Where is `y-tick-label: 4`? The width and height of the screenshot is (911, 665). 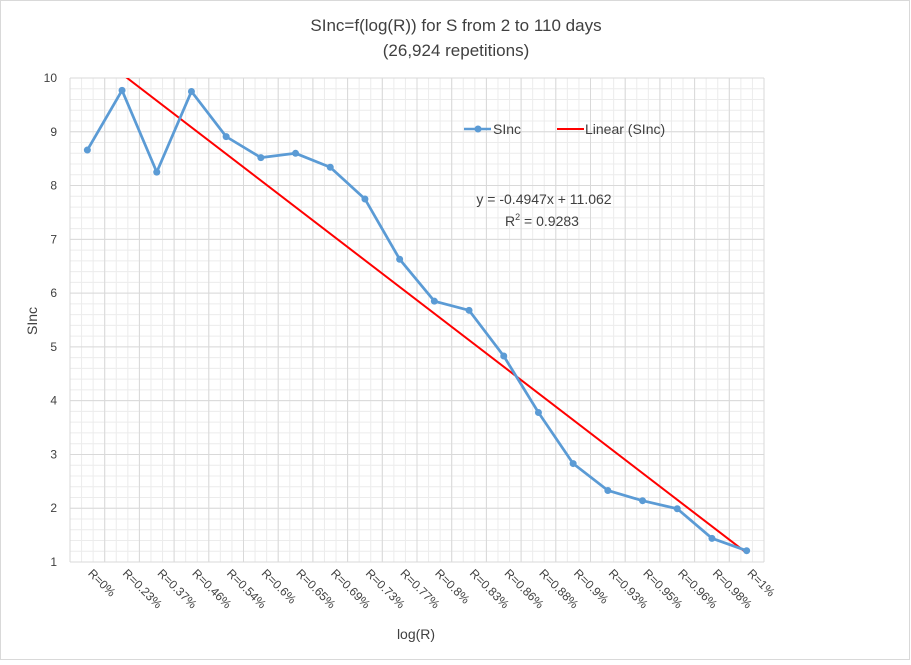
y-tick-label: 4 is located at coordinates (53, 401).